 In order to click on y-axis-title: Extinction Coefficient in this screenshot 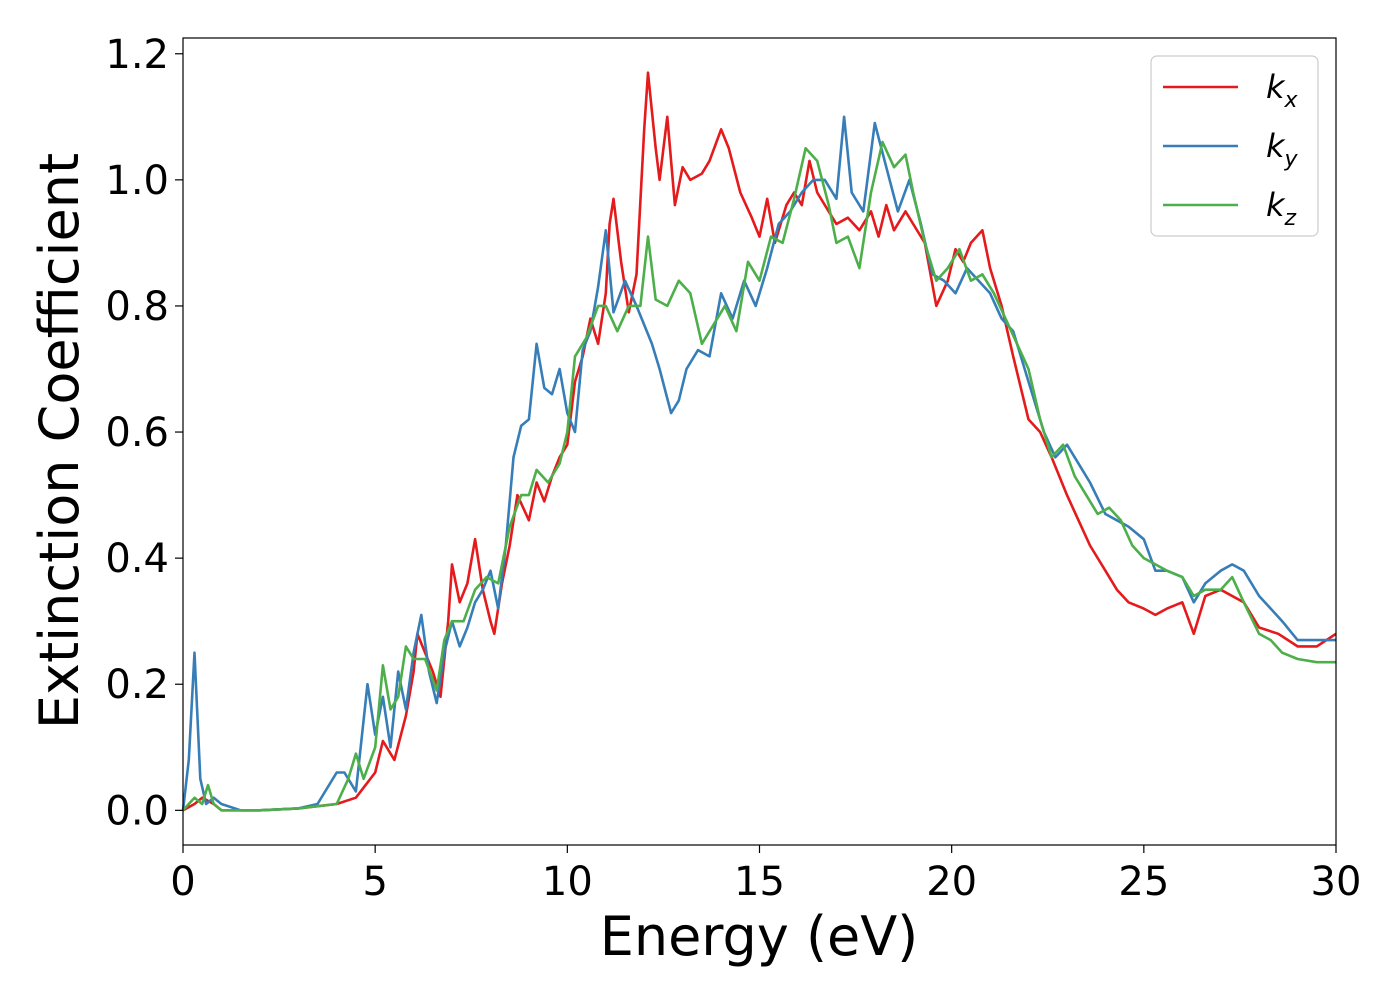, I will do `click(59, 441)`.